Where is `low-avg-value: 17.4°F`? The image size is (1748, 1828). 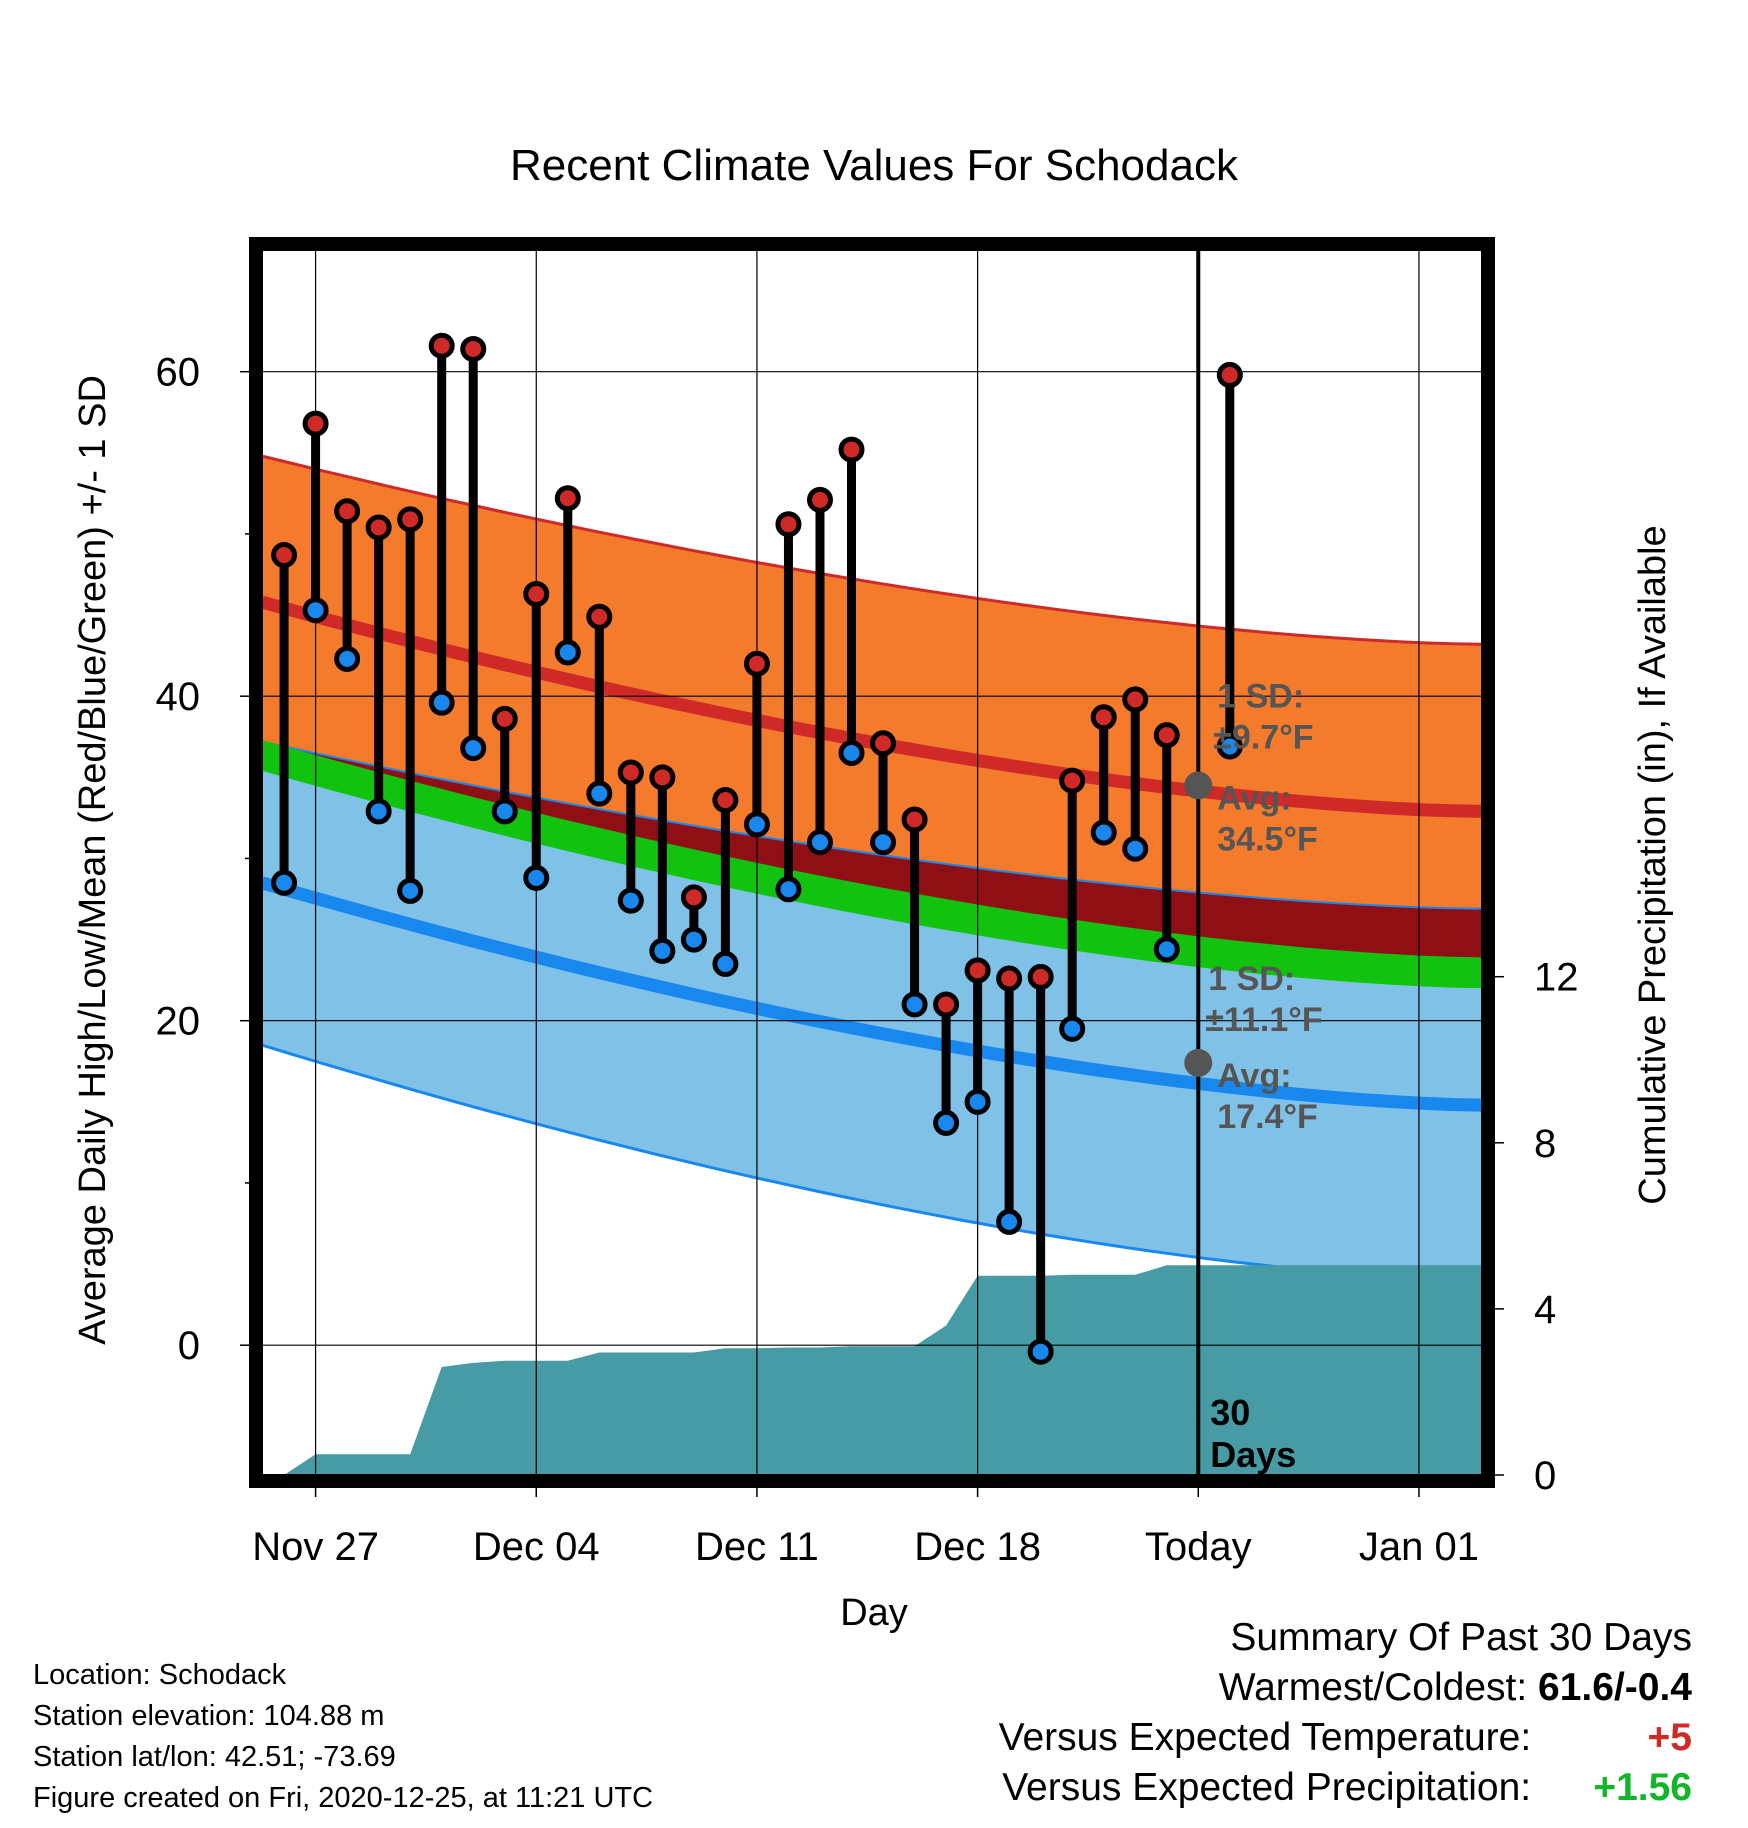
low-avg-value: 17.4°F is located at coordinates (1267, 1117).